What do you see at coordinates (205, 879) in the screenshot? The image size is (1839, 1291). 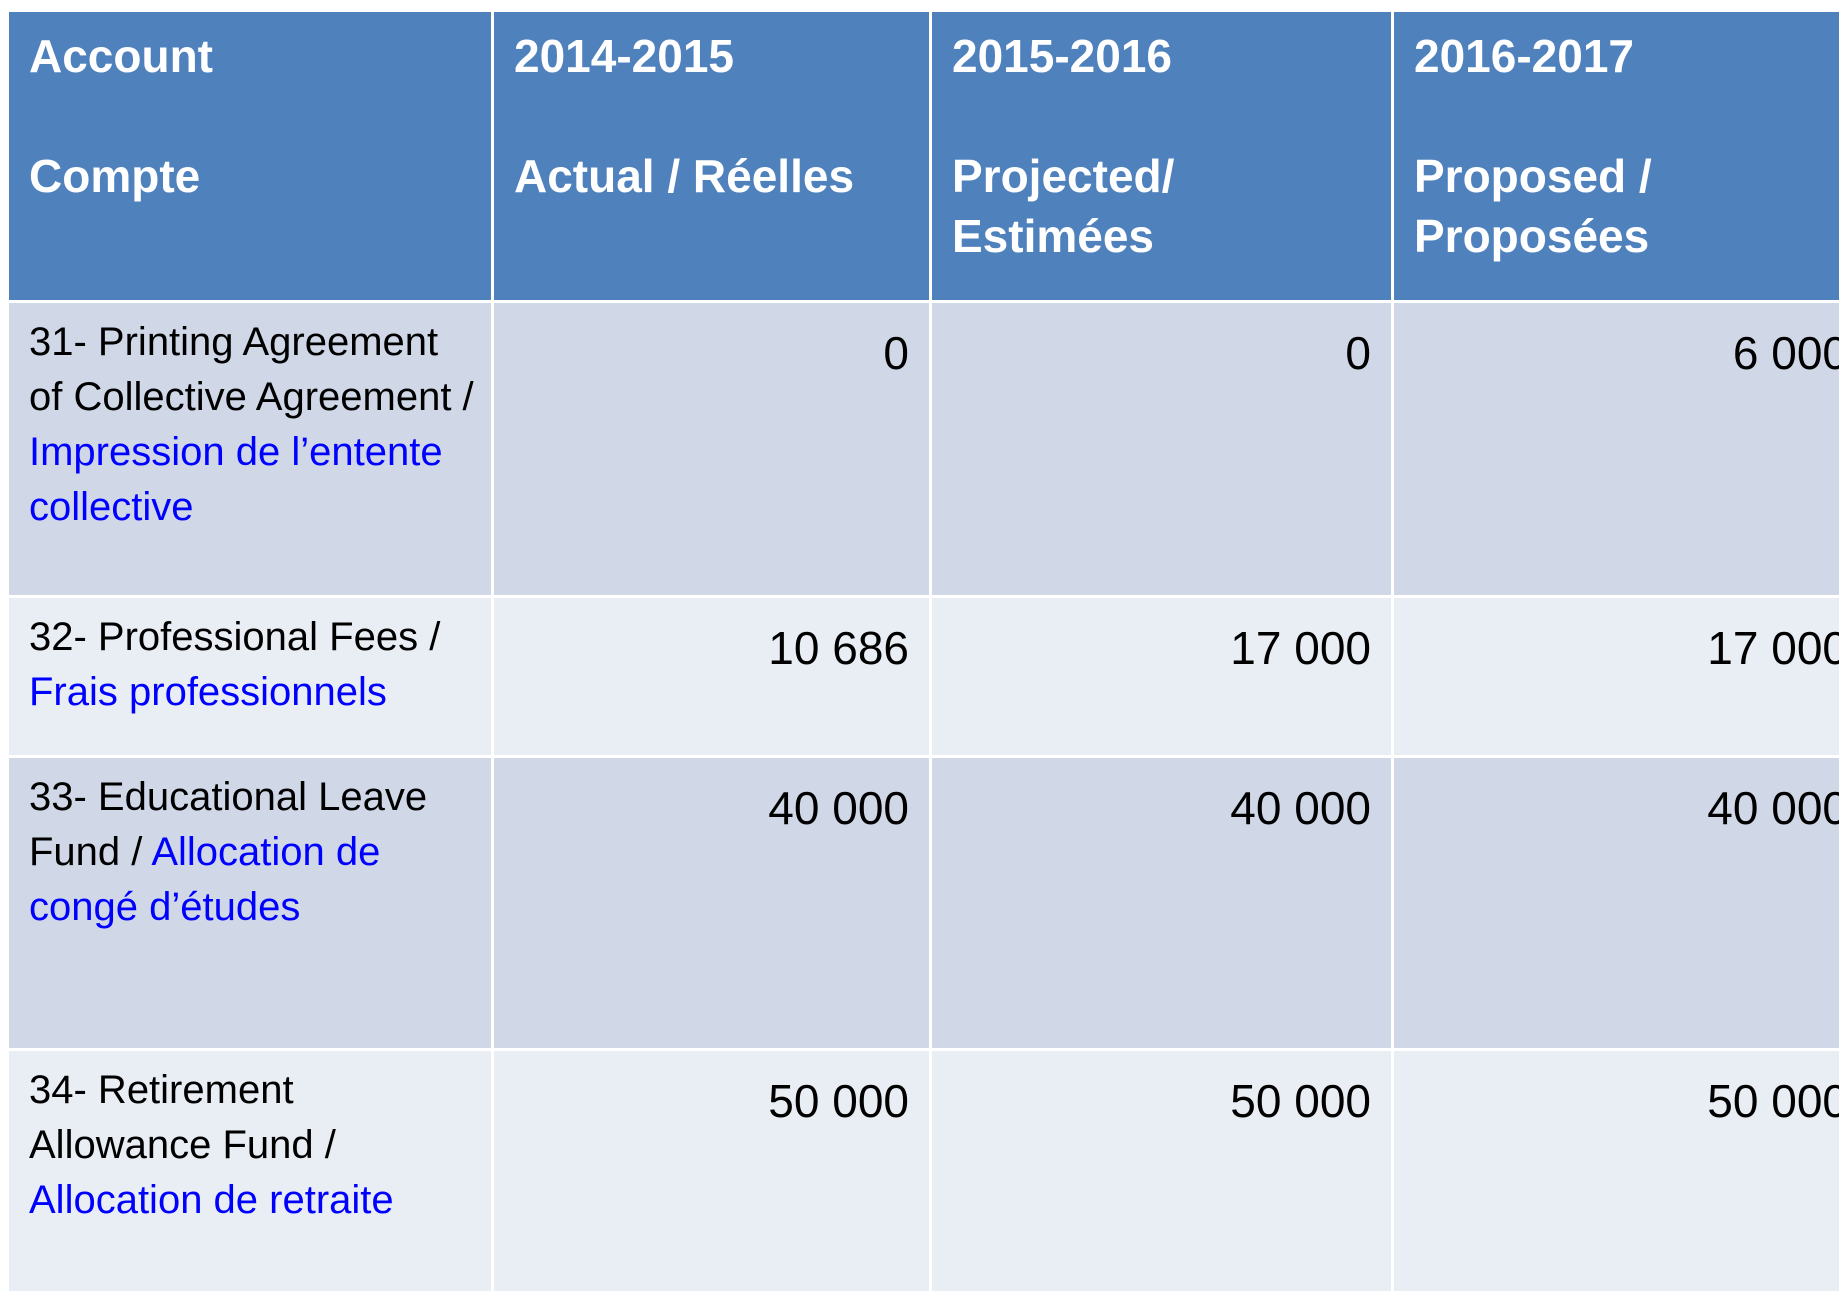 I see `account-french: Allocation de congé d’études` at bounding box center [205, 879].